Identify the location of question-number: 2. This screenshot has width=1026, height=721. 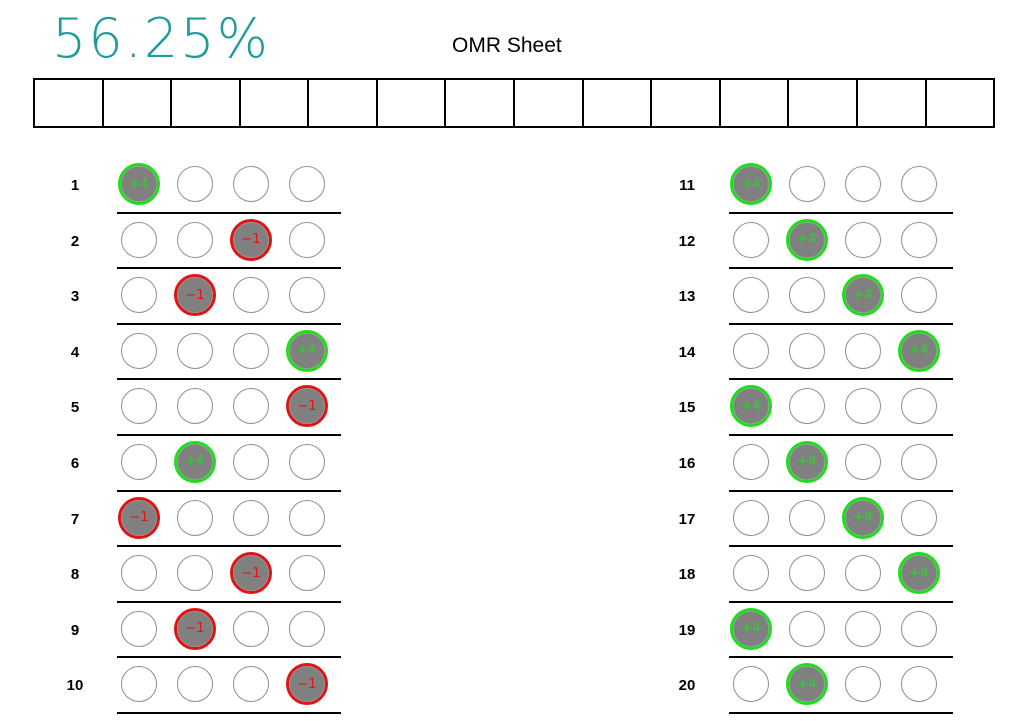
(75, 241).